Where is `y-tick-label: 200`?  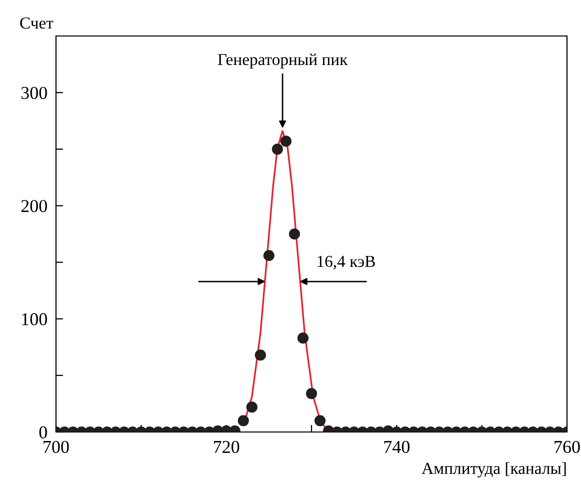
y-tick-label: 200 is located at coordinates (34, 206).